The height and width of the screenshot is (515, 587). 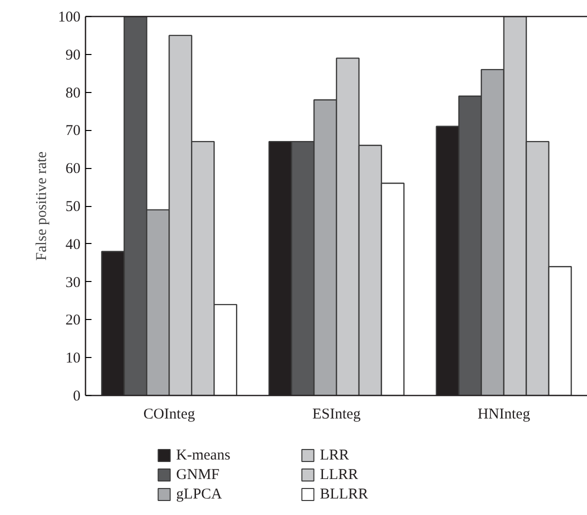 What do you see at coordinates (337, 414) in the screenshot?
I see `x-tick-label: ESInteg` at bounding box center [337, 414].